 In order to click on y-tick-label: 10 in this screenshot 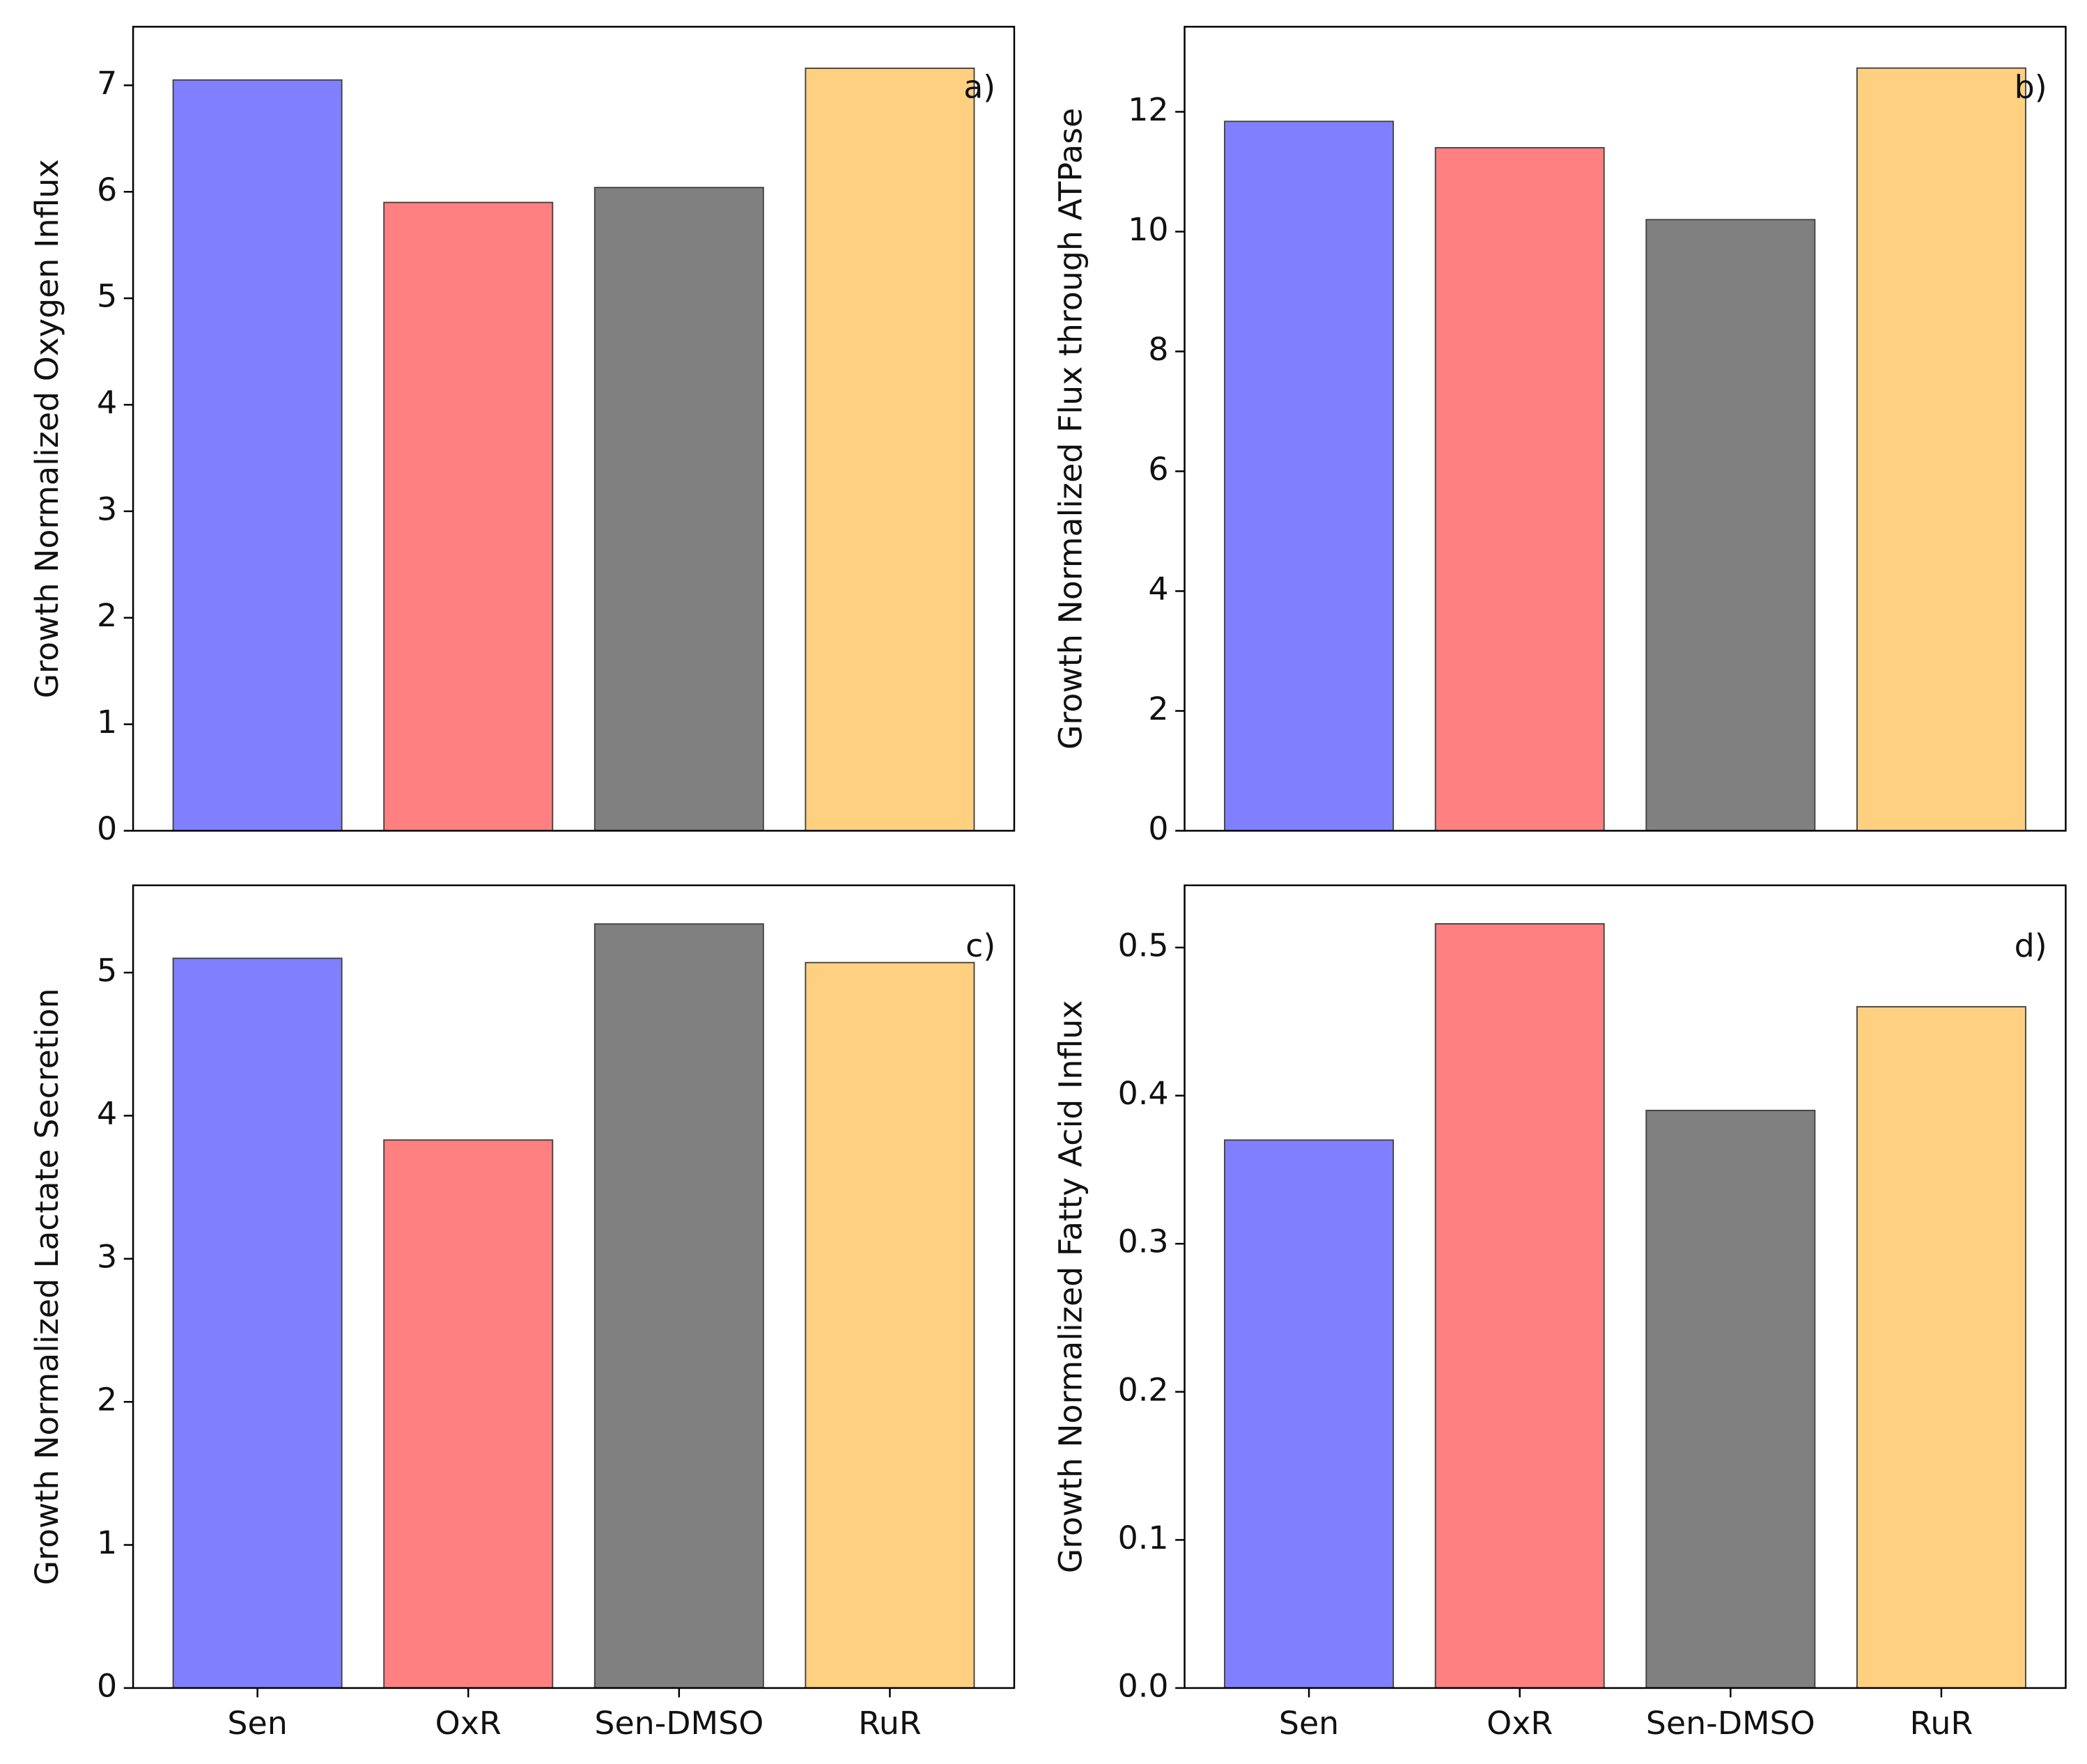, I will do `click(1148, 229)`.